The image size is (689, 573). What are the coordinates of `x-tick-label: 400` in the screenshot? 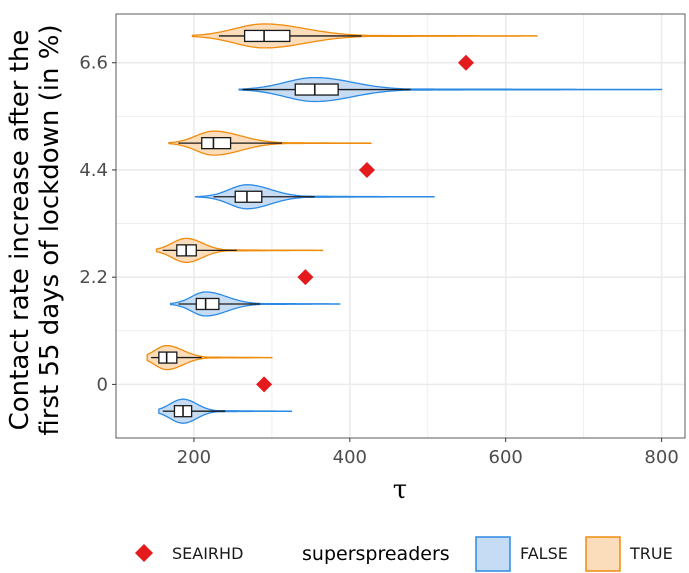 It's located at (350, 457).